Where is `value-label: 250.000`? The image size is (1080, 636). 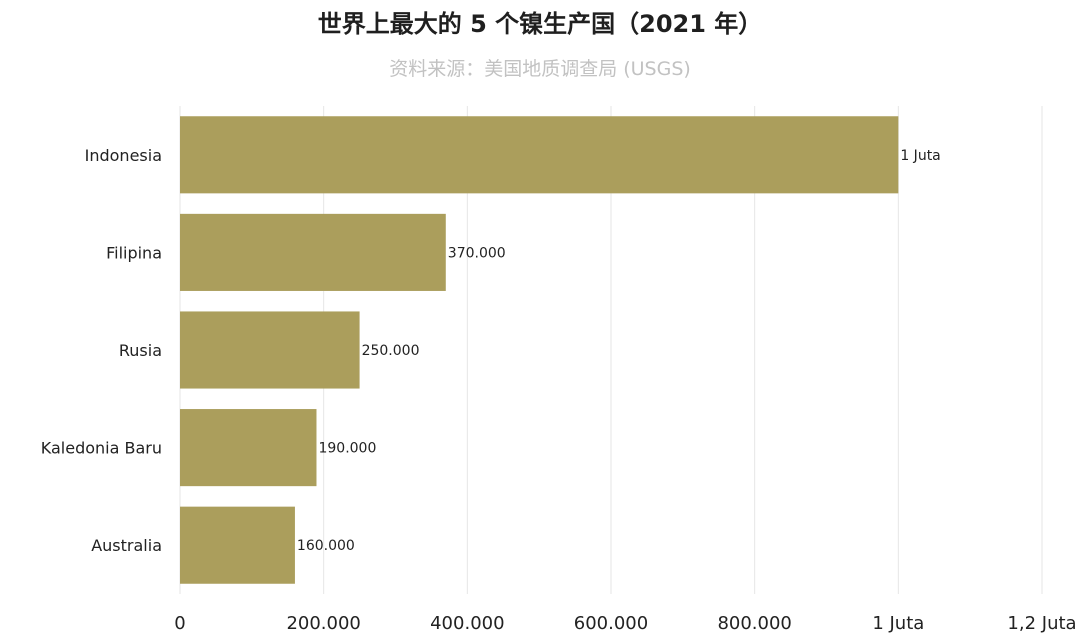 value-label: 250.000 is located at coordinates (391, 351).